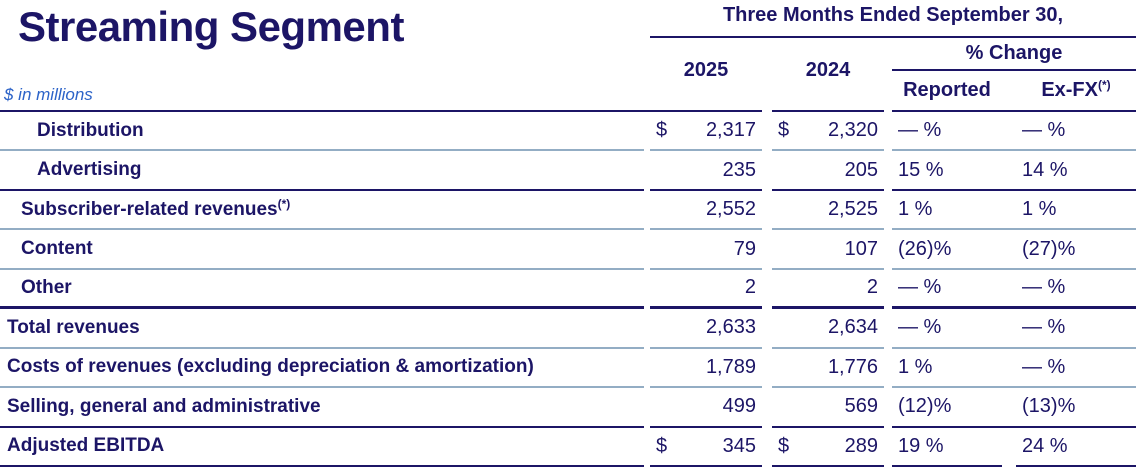 This screenshot has height=475, width=1136. What do you see at coordinates (947, 90) in the screenshot?
I see `col-header-reported: Reported` at bounding box center [947, 90].